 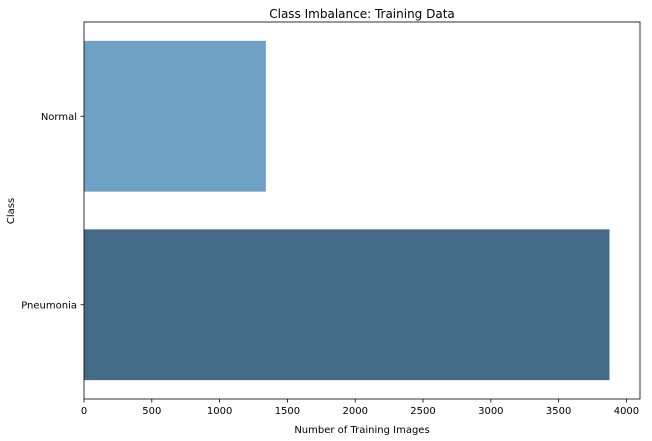 I want to click on x-tick-label: 4000, so click(x=626, y=411).